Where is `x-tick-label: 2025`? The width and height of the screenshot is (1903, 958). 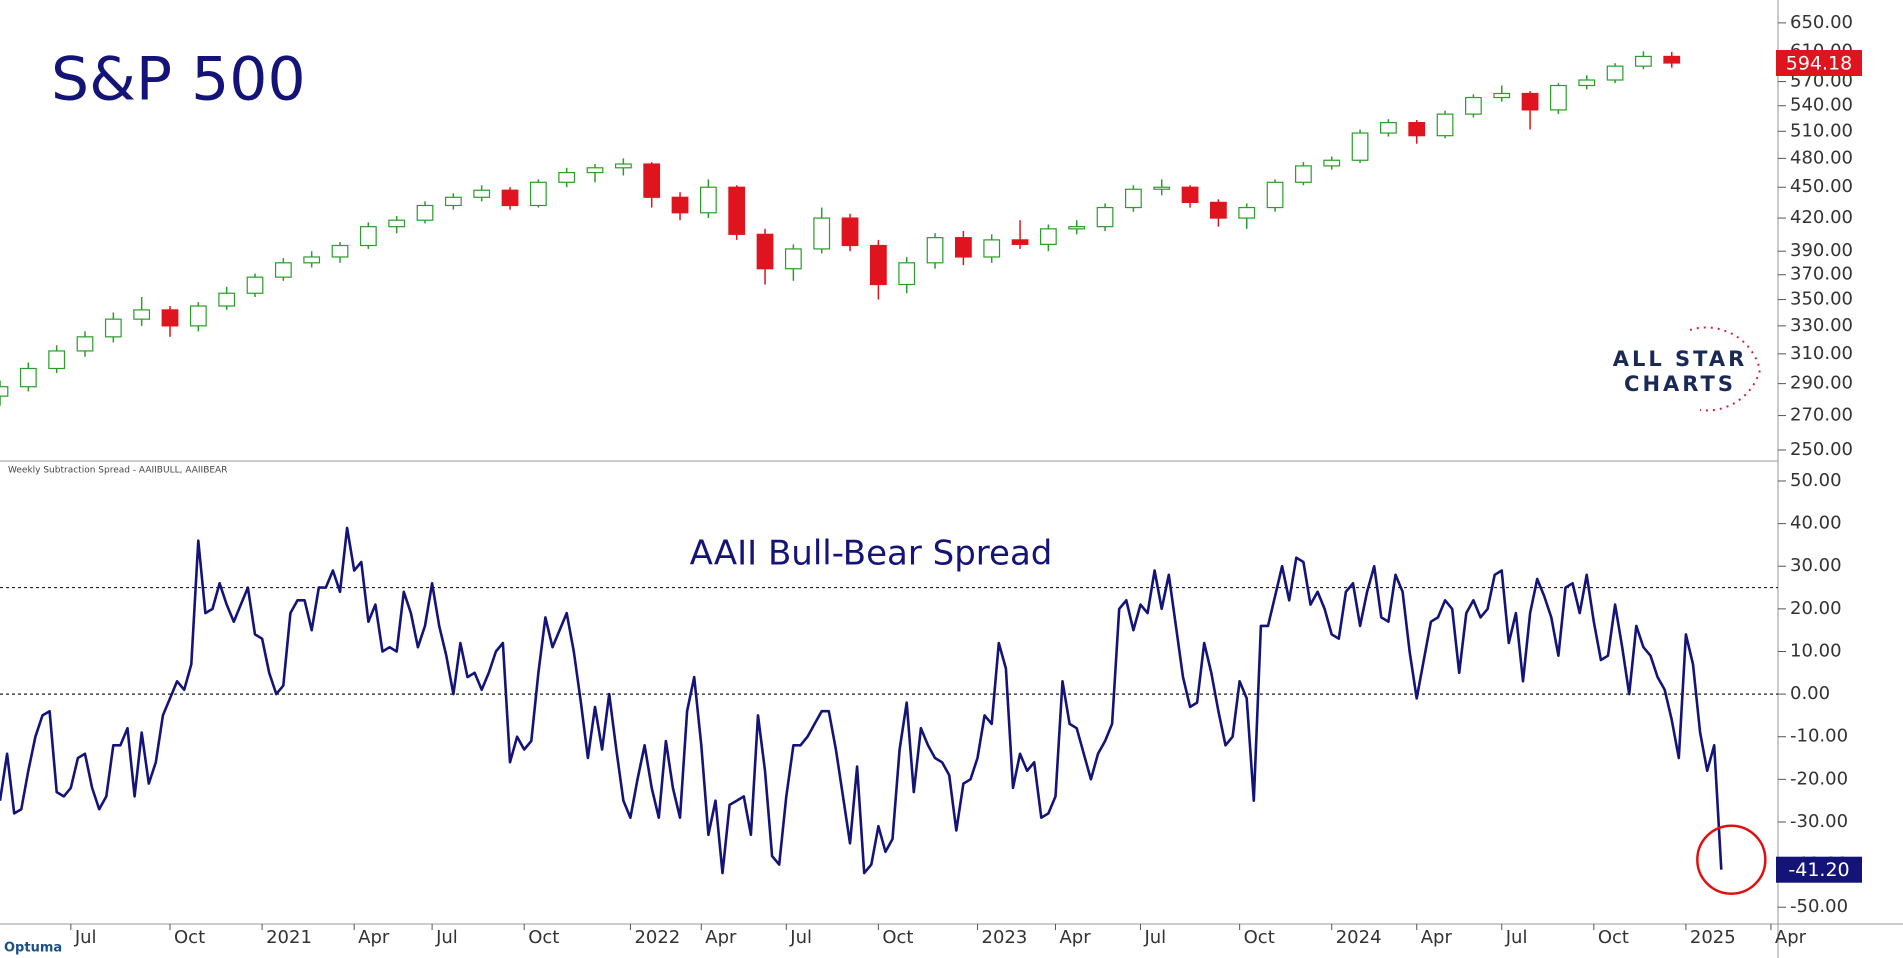 x-tick-label: 2025 is located at coordinates (1713, 937).